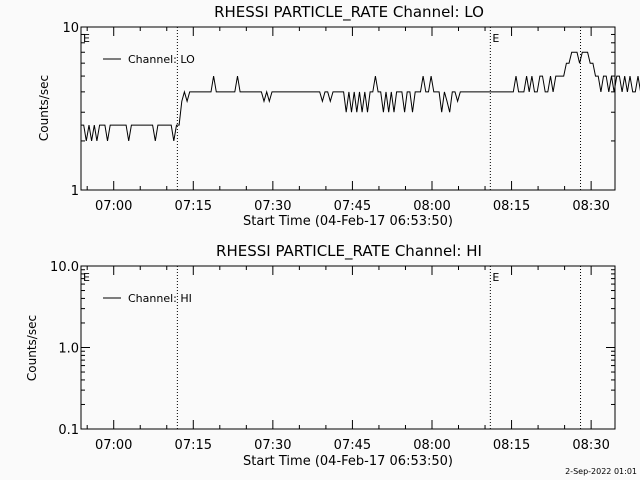 Image resolution: width=640 pixels, height=480 pixels. What do you see at coordinates (70, 28) in the screenshot?
I see `y-tick-label: 10` at bounding box center [70, 28].